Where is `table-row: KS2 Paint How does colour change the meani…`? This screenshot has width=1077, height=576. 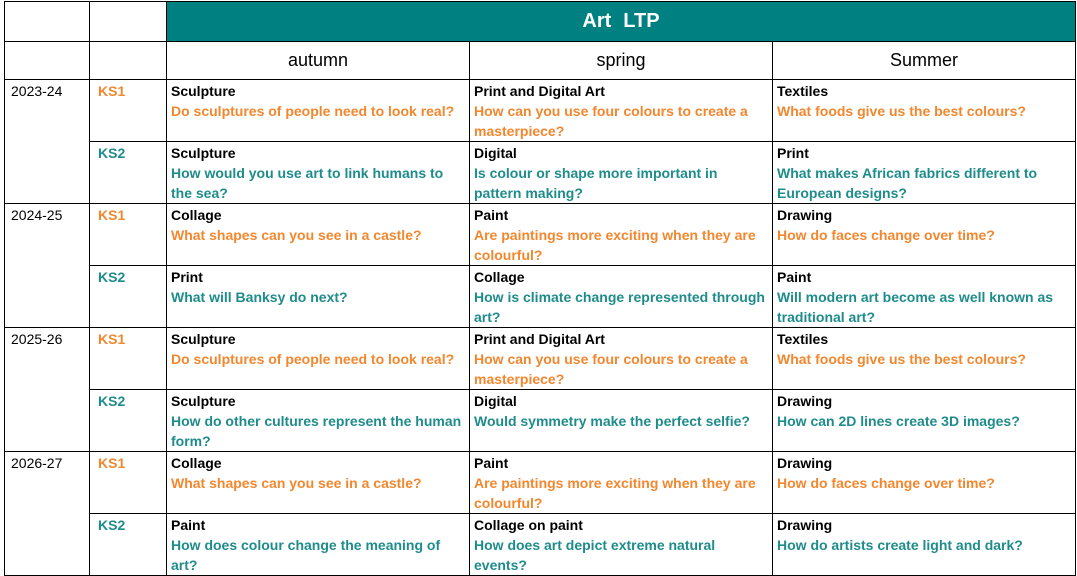
table-row: KS2 Paint How does colour change the meani… is located at coordinates (540, 544).